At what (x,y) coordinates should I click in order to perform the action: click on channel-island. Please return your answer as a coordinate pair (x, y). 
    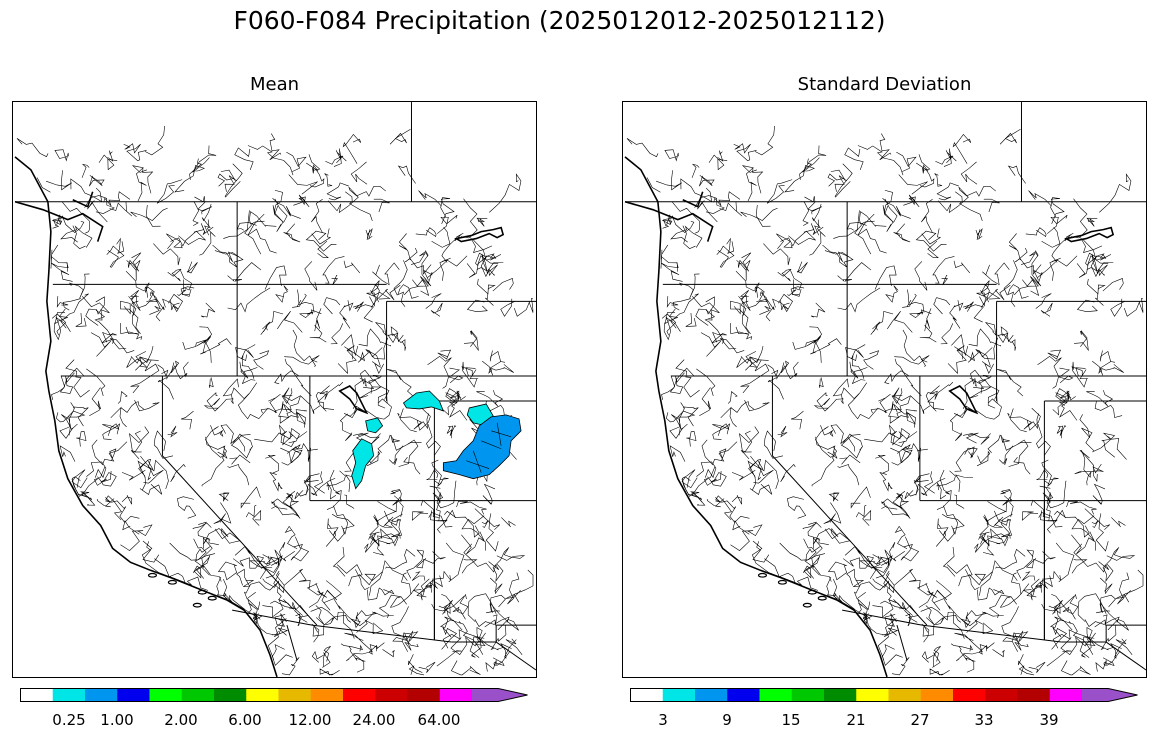
    Looking at the image, I should click on (812, 592).